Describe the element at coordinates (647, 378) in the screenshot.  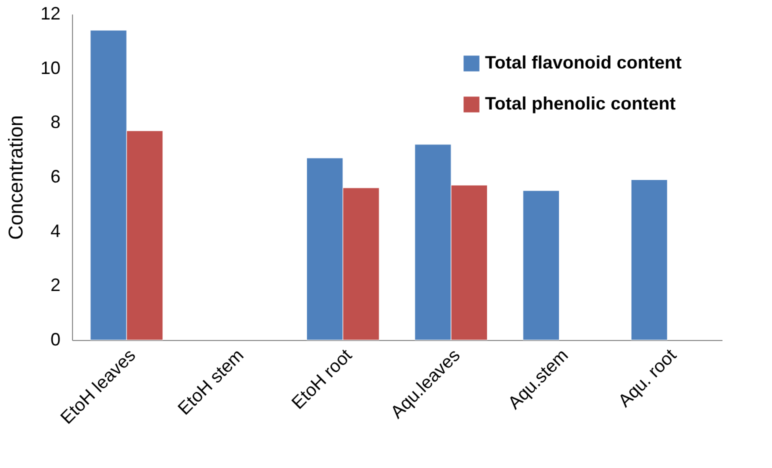
I see `x-tick-label: Aqu. root` at that location.